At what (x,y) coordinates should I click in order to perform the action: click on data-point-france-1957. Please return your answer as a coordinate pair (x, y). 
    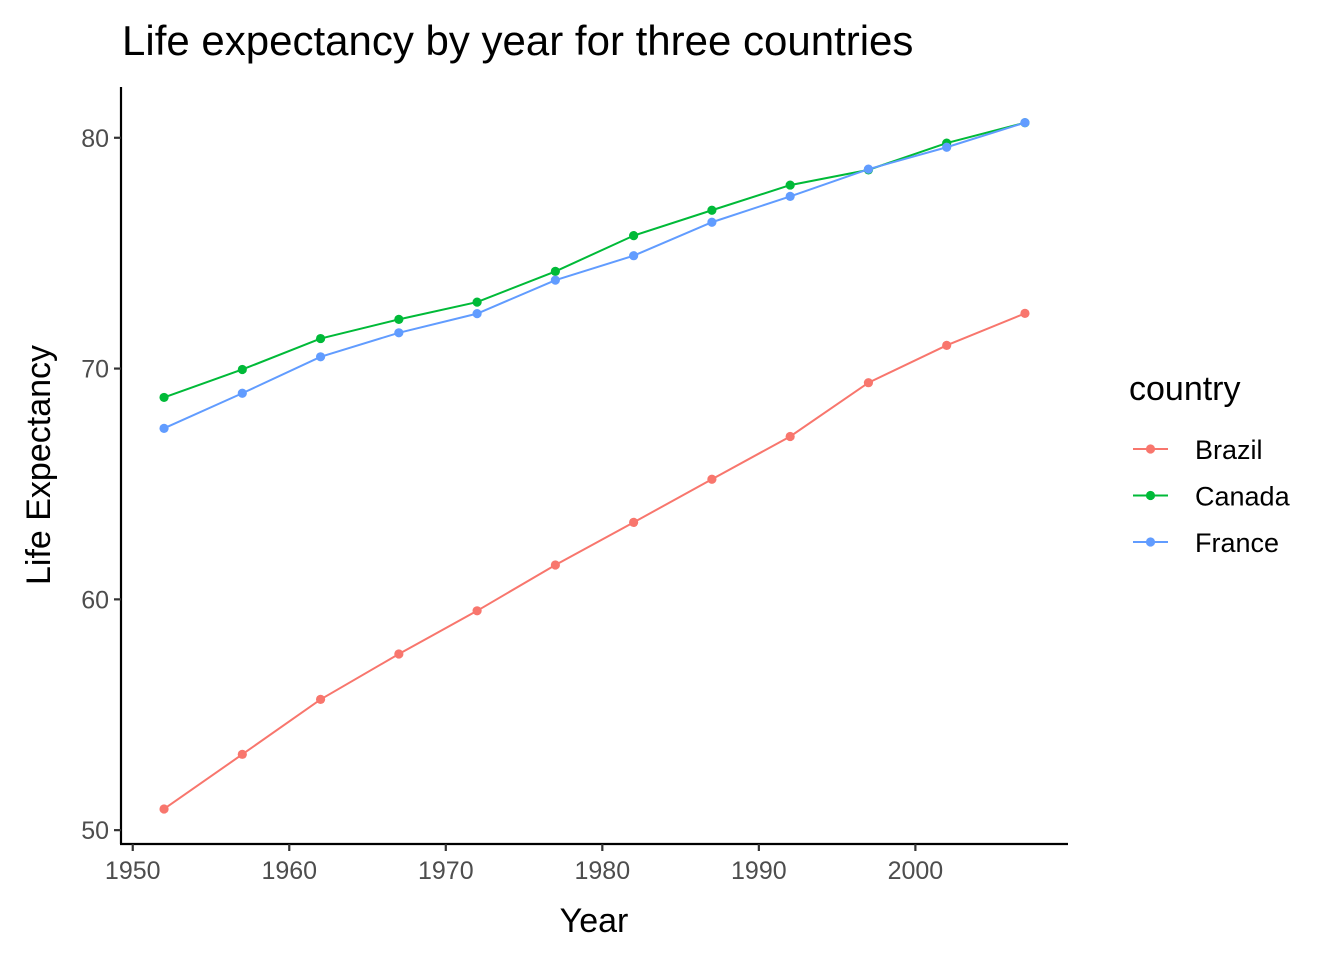
    Looking at the image, I should click on (242, 393).